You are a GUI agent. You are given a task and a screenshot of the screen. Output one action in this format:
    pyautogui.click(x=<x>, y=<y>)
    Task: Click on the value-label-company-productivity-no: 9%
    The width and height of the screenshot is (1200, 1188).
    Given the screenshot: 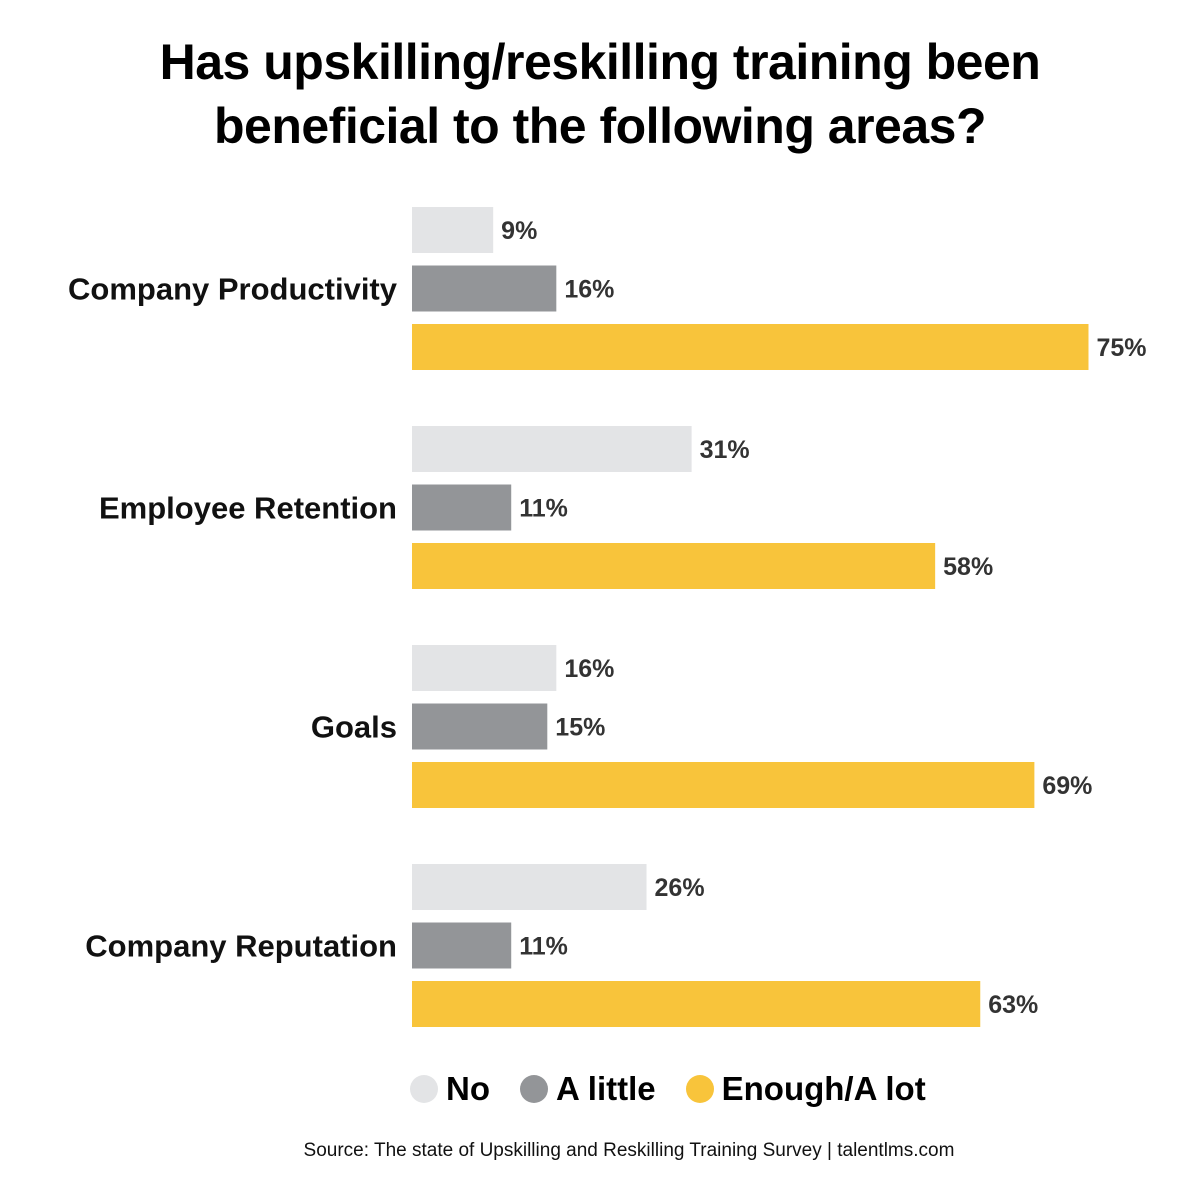 What is the action you would take?
    pyautogui.click(x=519, y=231)
    